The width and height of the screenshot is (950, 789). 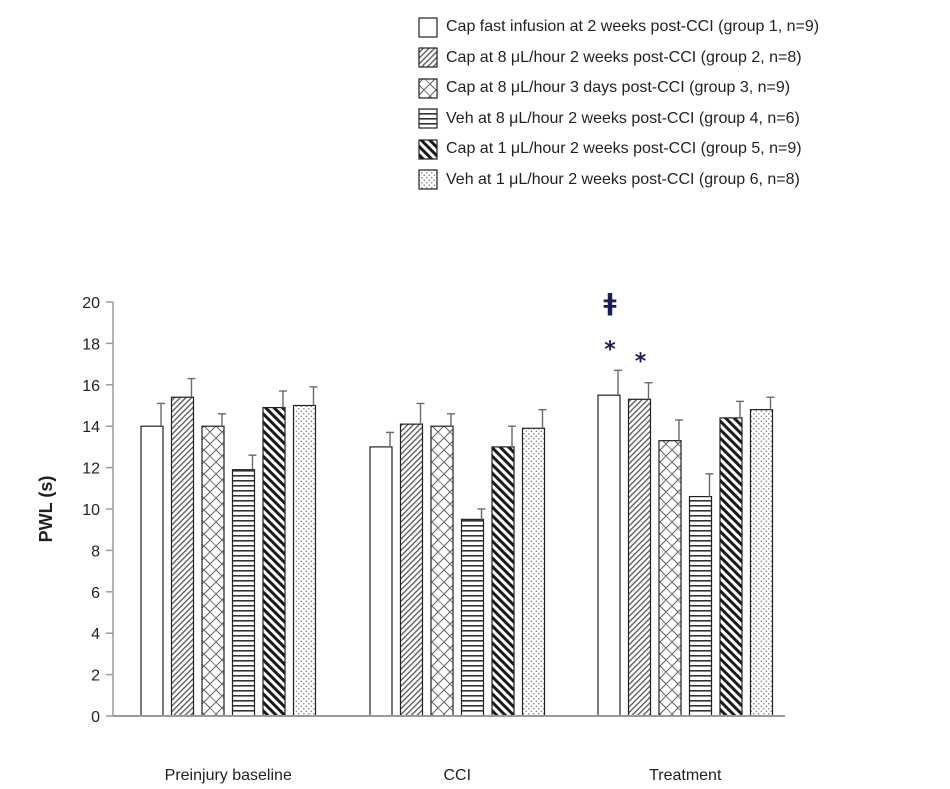 What do you see at coordinates (95, 676) in the screenshot?
I see `y-tick-label: 2` at bounding box center [95, 676].